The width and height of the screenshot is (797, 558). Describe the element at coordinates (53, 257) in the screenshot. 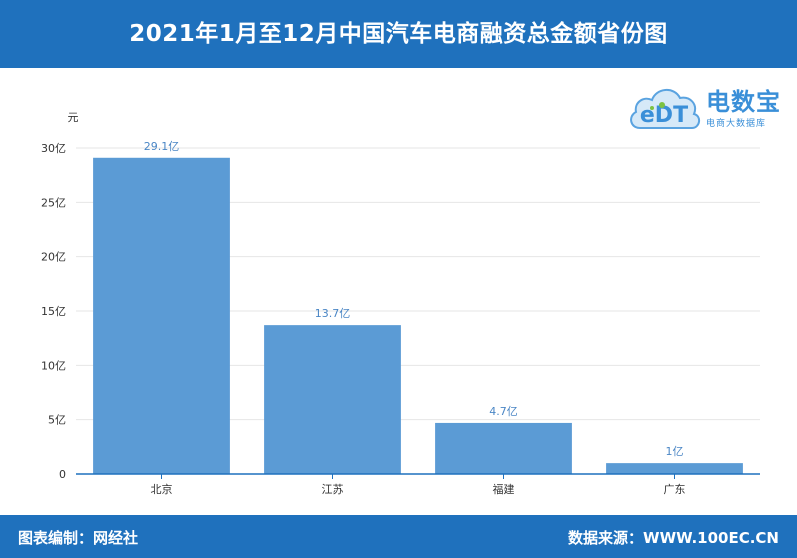

I see `y-tick-label: 20亿` at that location.